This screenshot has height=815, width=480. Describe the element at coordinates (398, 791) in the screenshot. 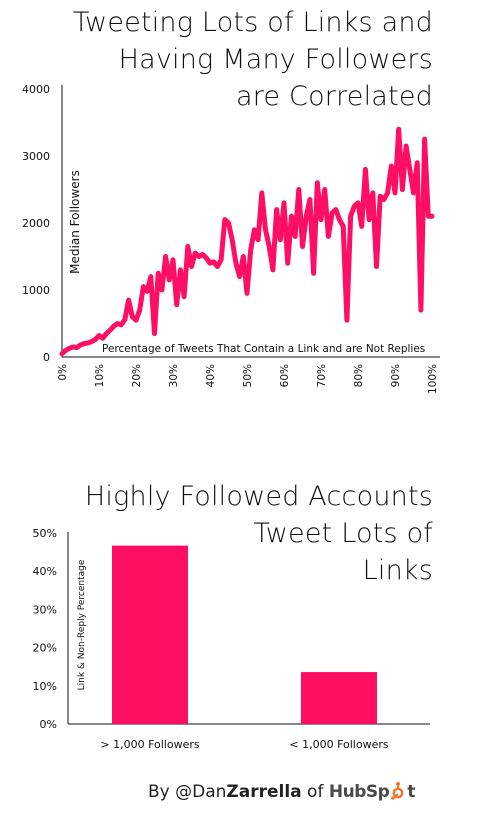

I see `sprocket-icon` at that location.